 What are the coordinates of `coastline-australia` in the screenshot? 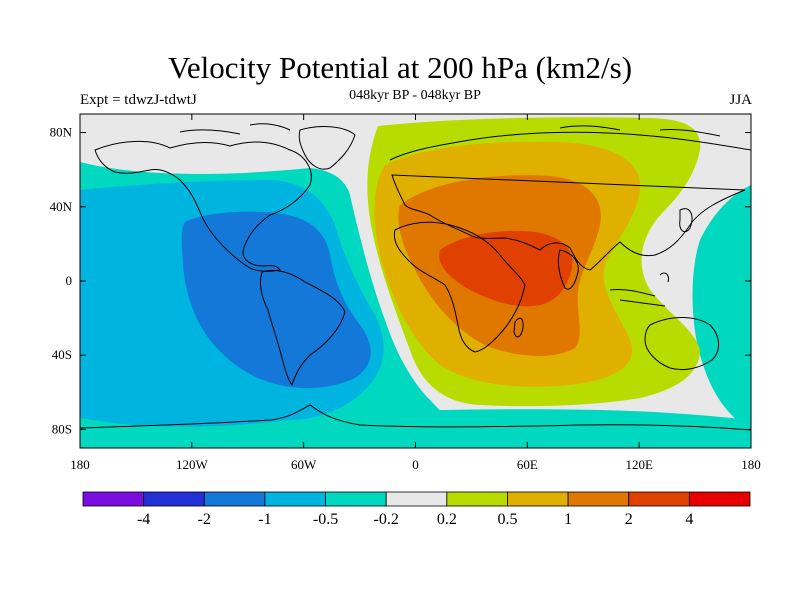 It's located at (681, 344).